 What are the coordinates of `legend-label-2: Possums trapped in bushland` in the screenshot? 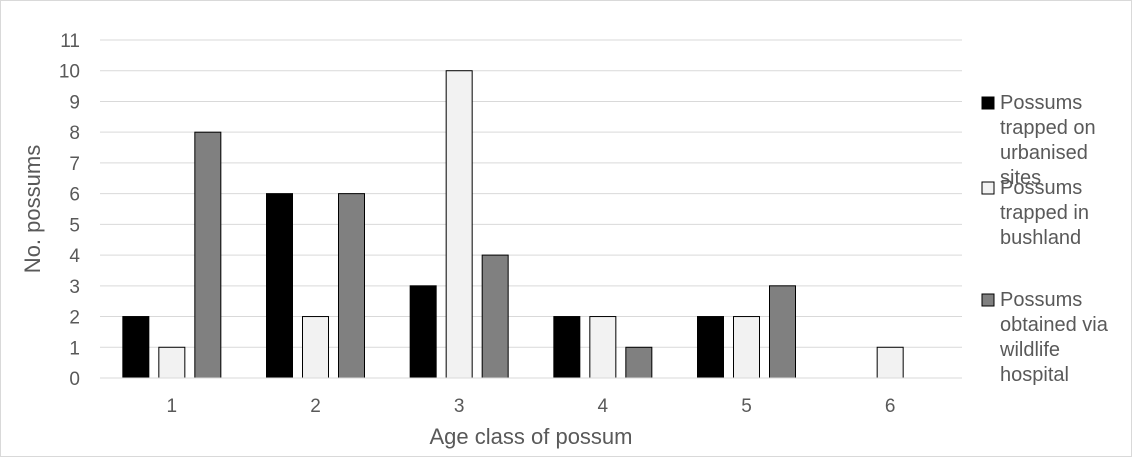 It's located at (1044, 213).